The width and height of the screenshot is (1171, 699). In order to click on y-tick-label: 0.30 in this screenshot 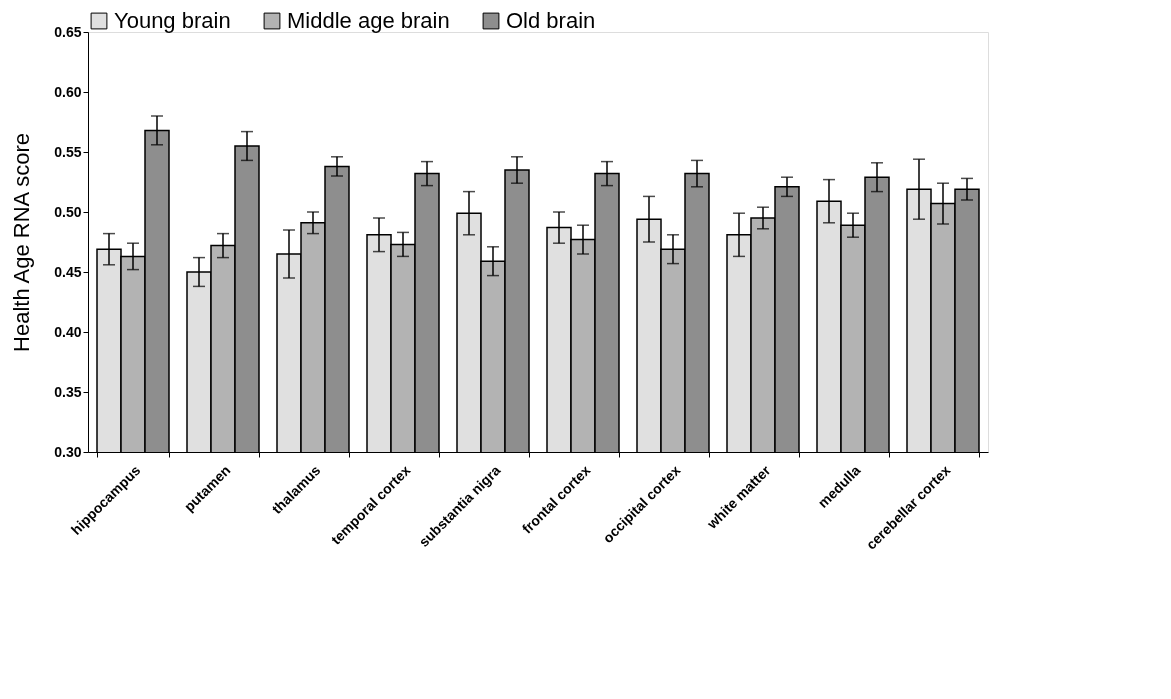, I will do `click(68, 451)`.